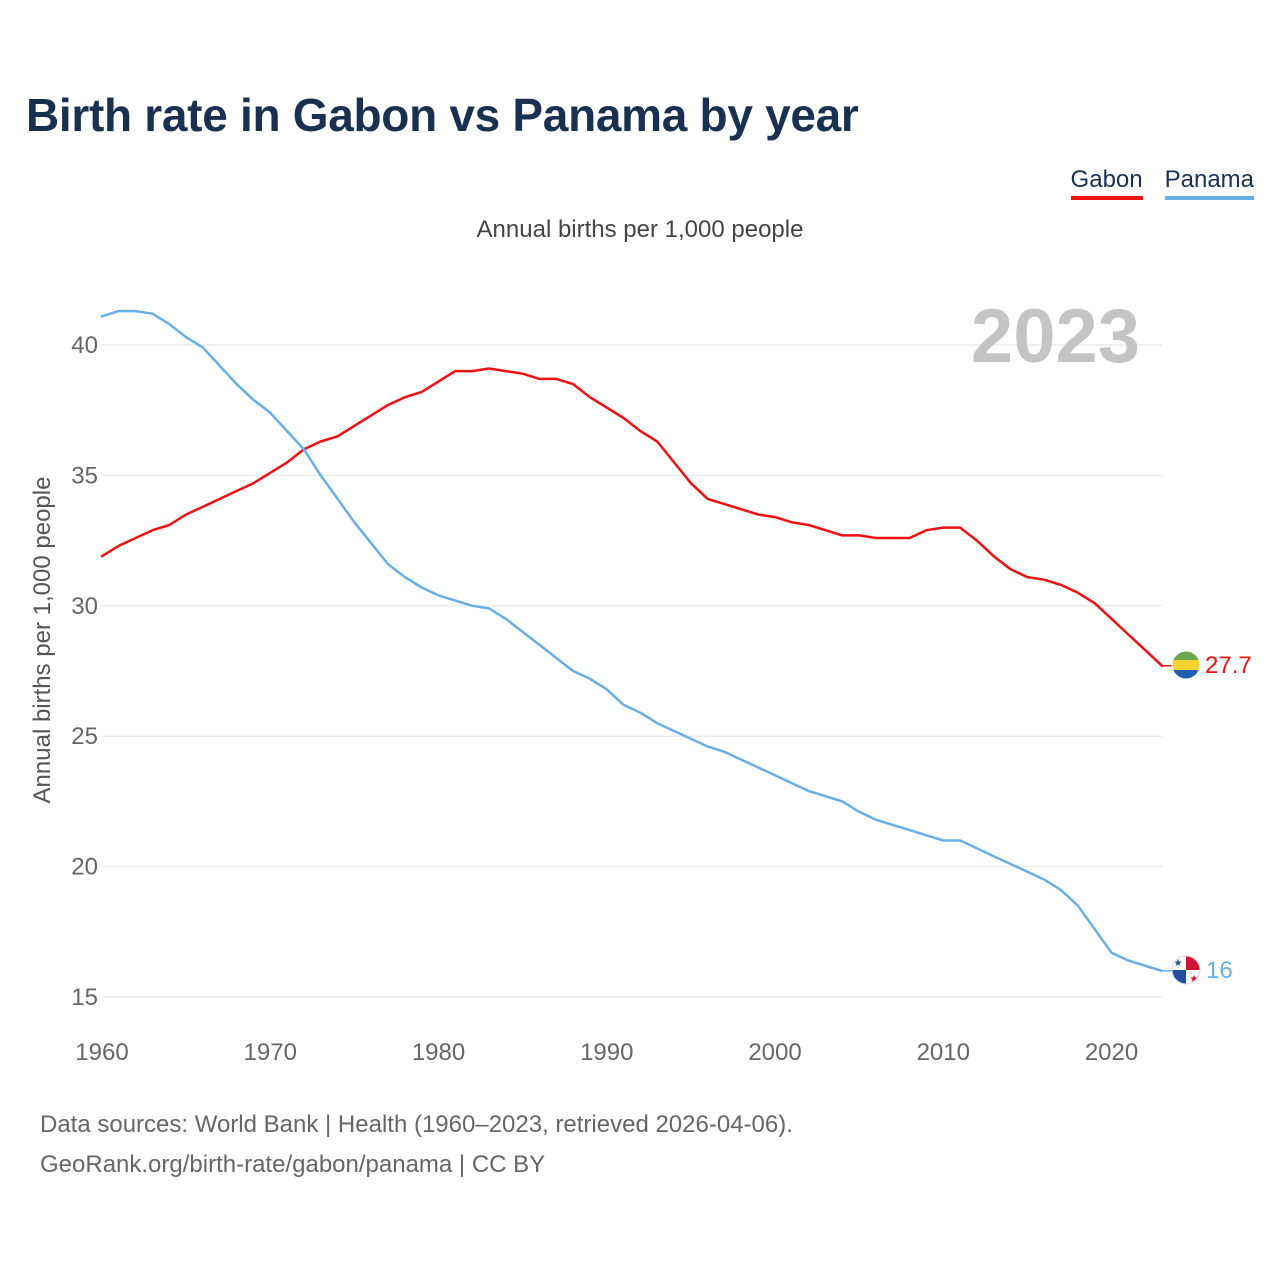 The image size is (1280, 1280). Describe the element at coordinates (1228, 665) in the screenshot. I see `gabon-end-label: 27.7` at that location.